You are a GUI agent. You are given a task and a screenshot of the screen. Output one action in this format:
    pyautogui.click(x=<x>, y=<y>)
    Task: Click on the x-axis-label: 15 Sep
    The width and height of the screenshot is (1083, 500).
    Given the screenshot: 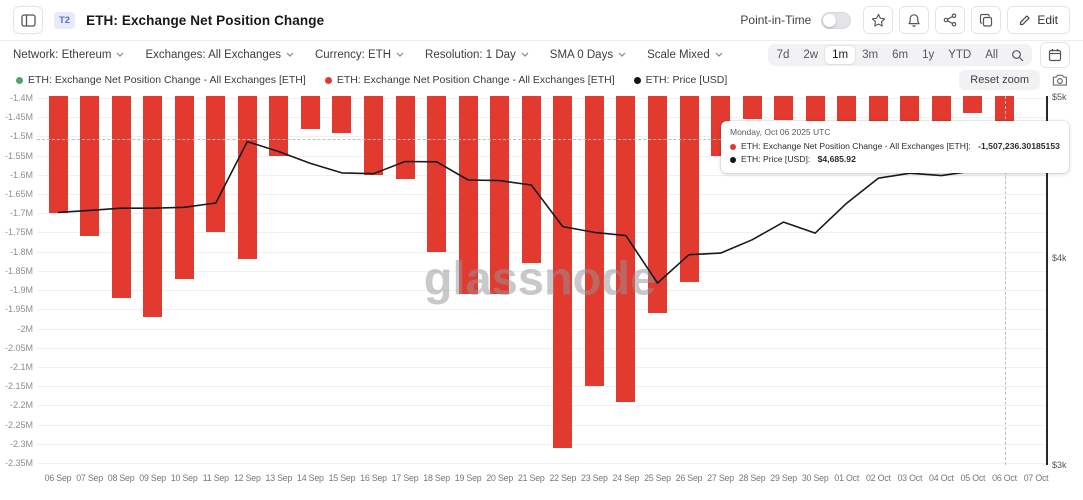 What is the action you would take?
    pyautogui.click(x=342, y=478)
    